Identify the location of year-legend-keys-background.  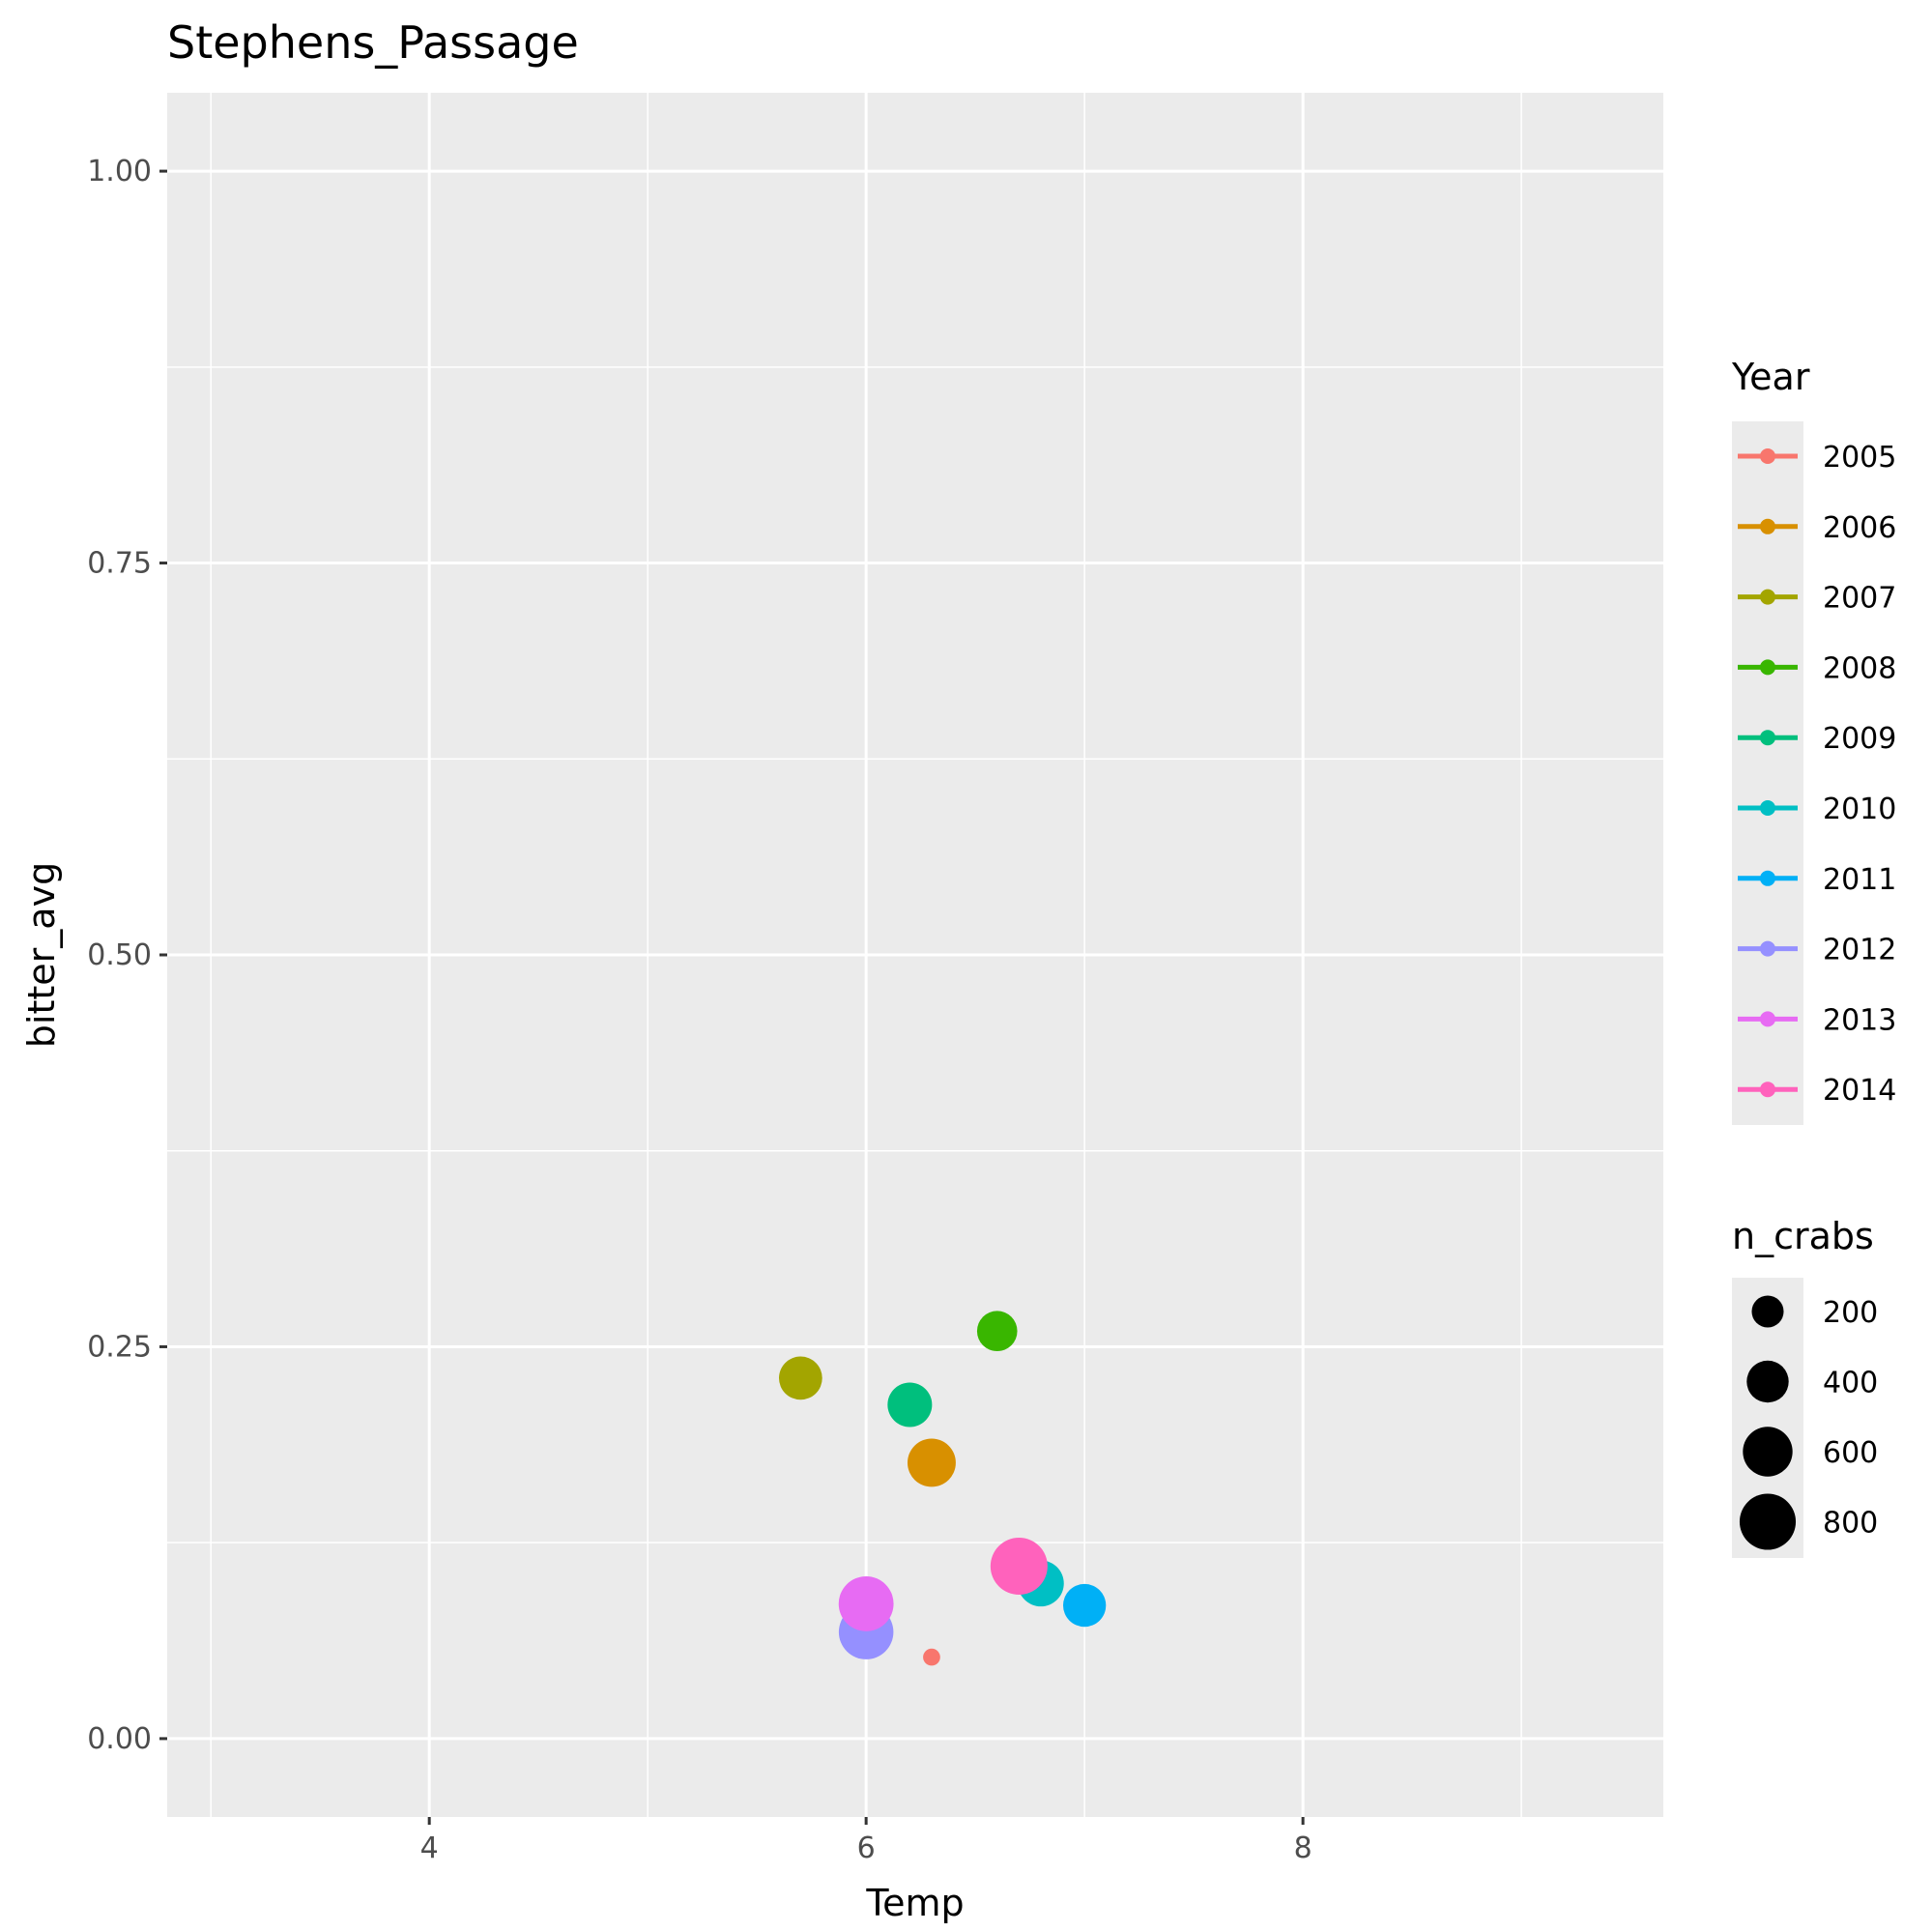
(1768, 773).